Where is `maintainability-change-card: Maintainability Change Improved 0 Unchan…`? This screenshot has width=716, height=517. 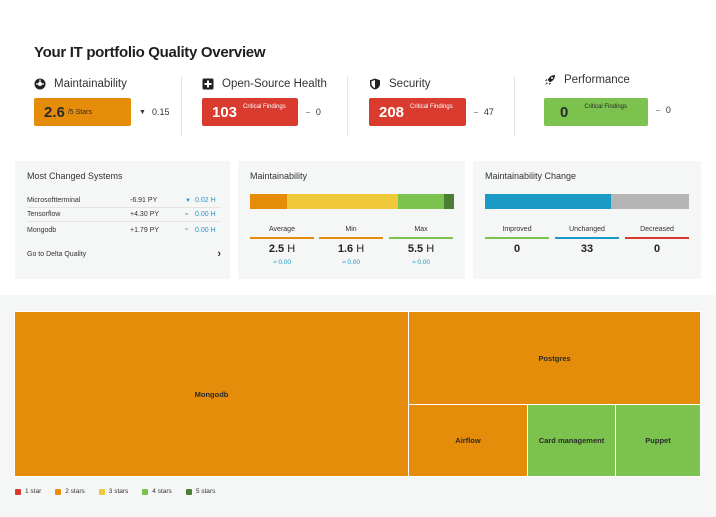
maintainability-change-card: Maintainability Change Improved 0 Unchan… is located at coordinates (587, 220).